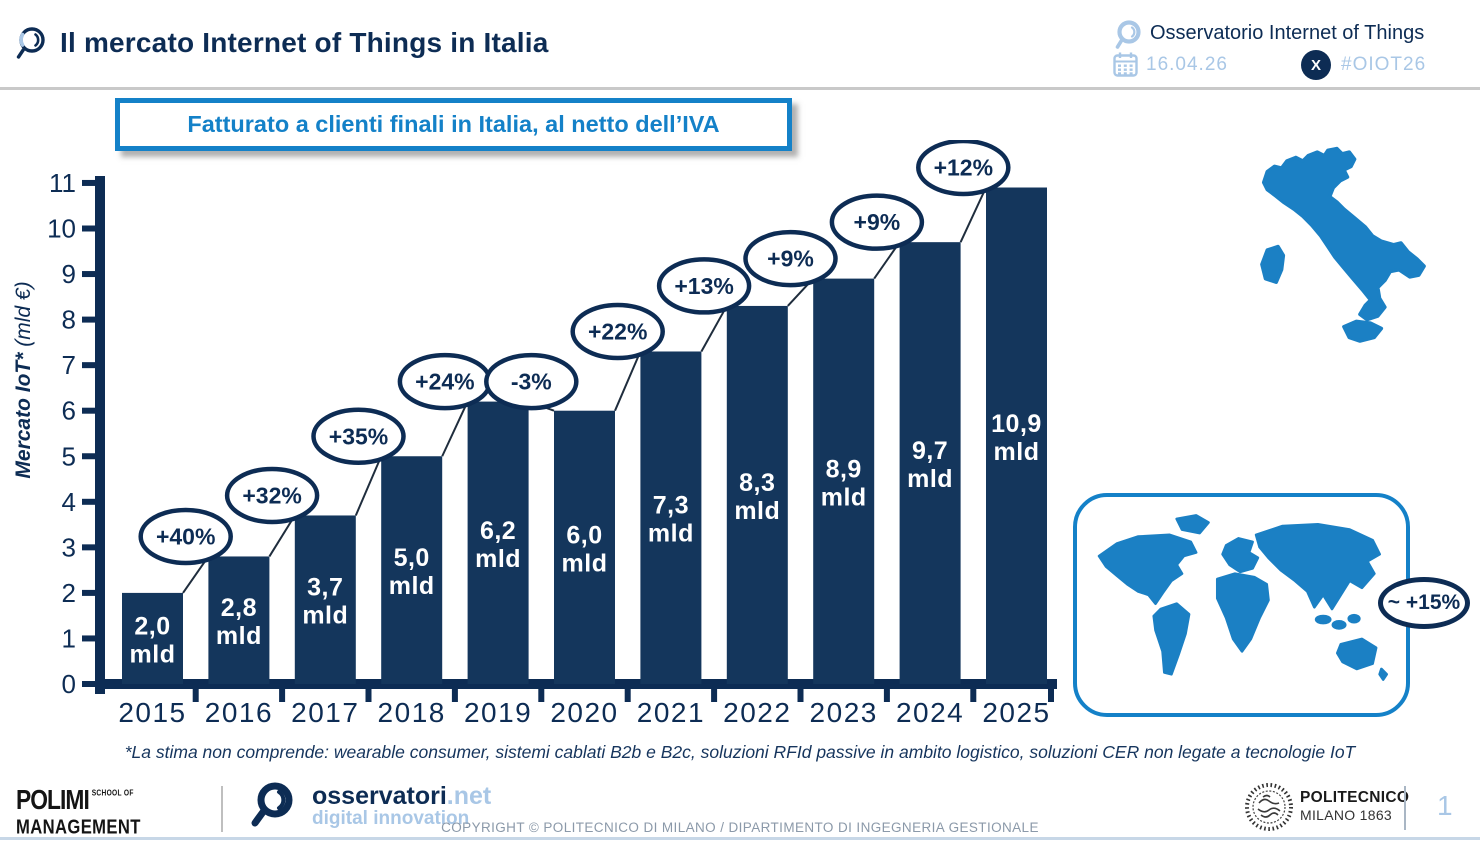  What do you see at coordinates (69, 365) in the screenshot?
I see `y-tick-label: 7` at bounding box center [69, 365].